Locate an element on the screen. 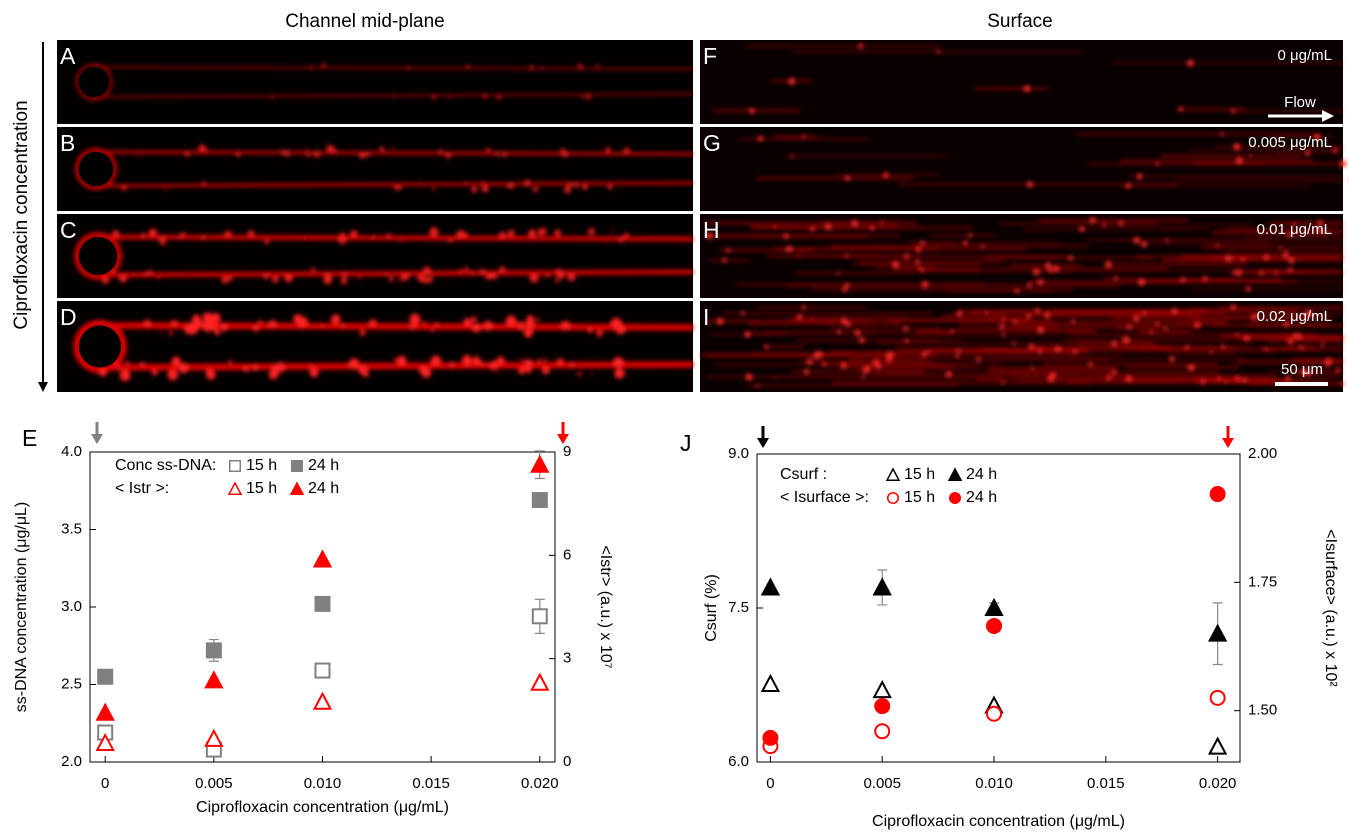 The width and height of the screenshot is (1349, 834). x-tick-label: 0.010 is located at coordinates (994, 783).